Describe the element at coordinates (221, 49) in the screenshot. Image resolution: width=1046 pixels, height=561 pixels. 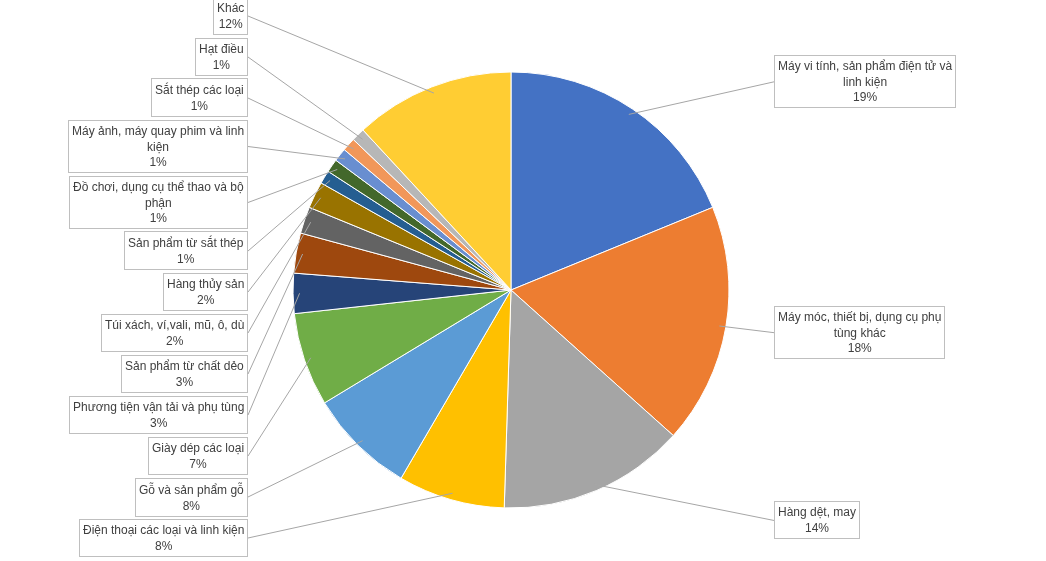
I see `slice-label: Hạt điều` at that location.